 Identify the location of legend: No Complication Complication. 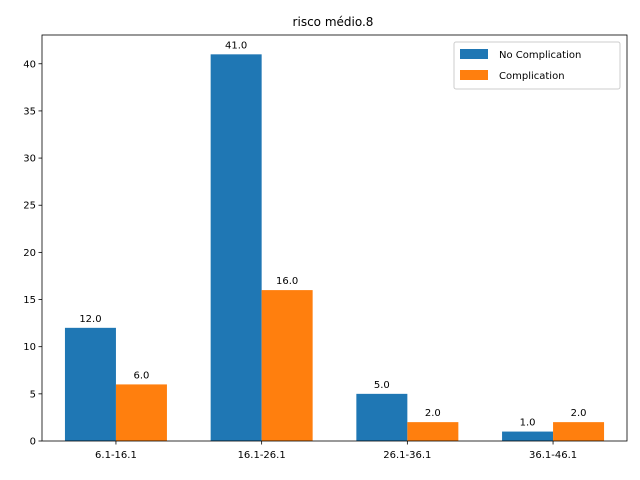
(537, 65).